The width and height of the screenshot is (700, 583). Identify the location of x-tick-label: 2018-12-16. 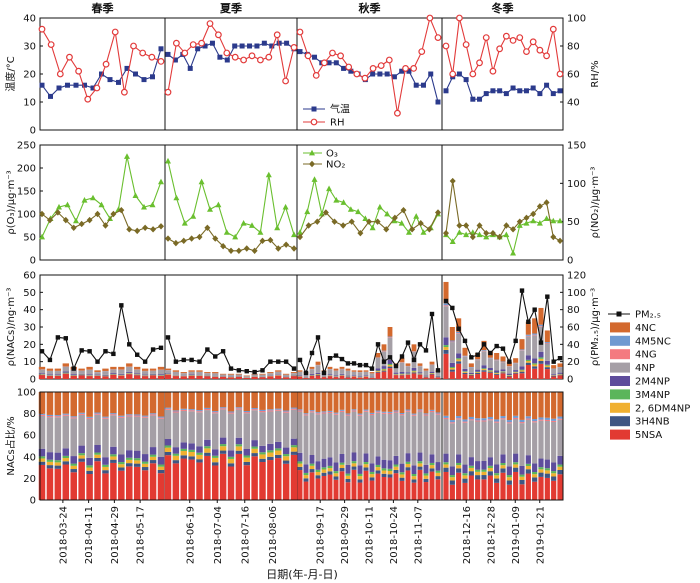
(467, 535).